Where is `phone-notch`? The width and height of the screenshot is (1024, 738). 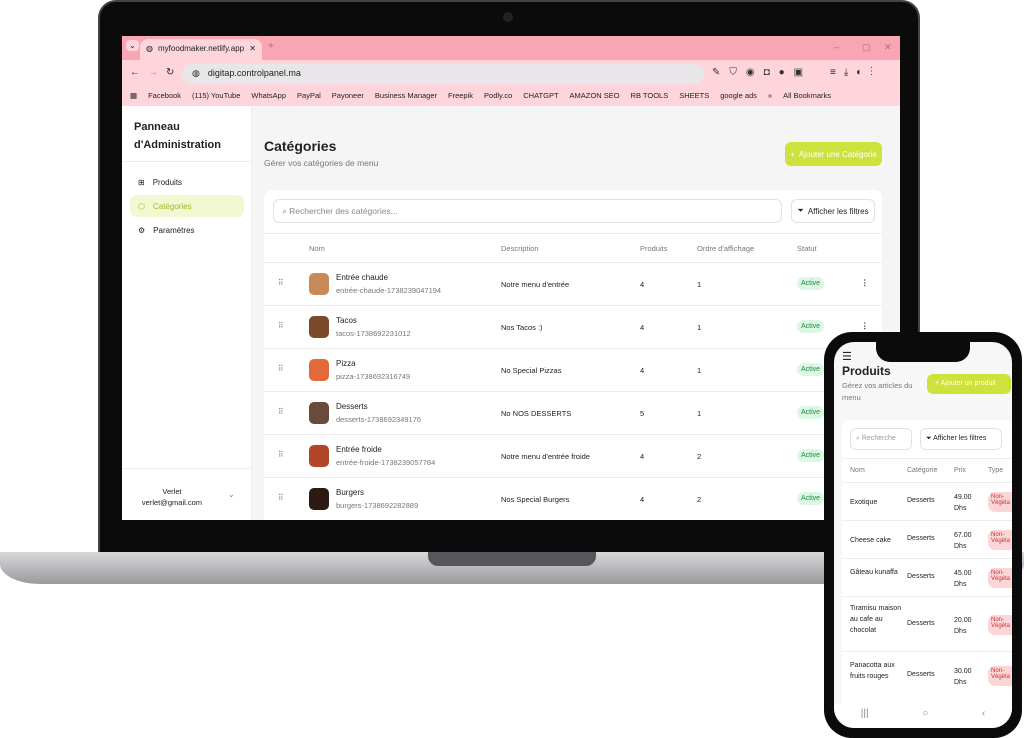 phone-notch is located at coordinates (923, 352).